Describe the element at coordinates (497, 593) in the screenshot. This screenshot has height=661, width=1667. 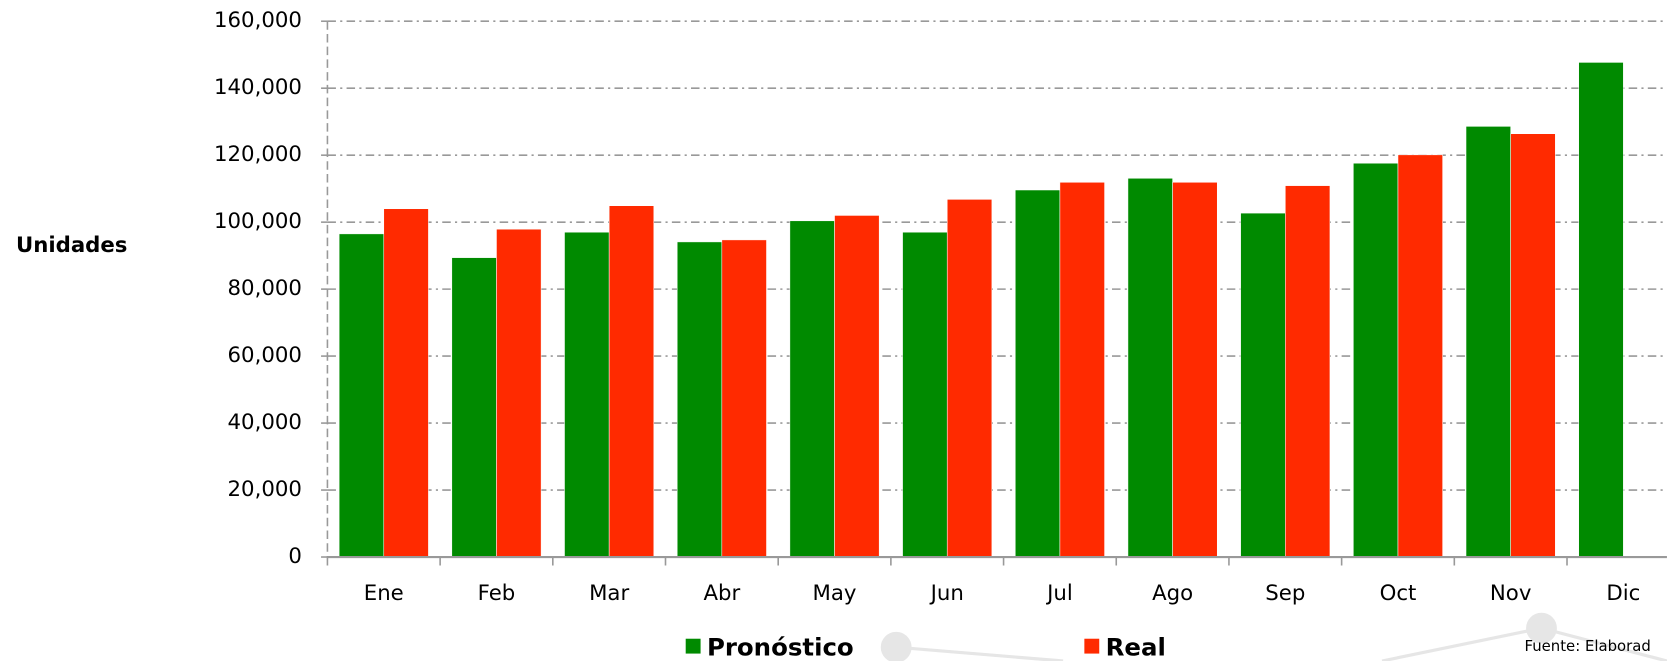
I see `x-tick-label: Feb` at that location.